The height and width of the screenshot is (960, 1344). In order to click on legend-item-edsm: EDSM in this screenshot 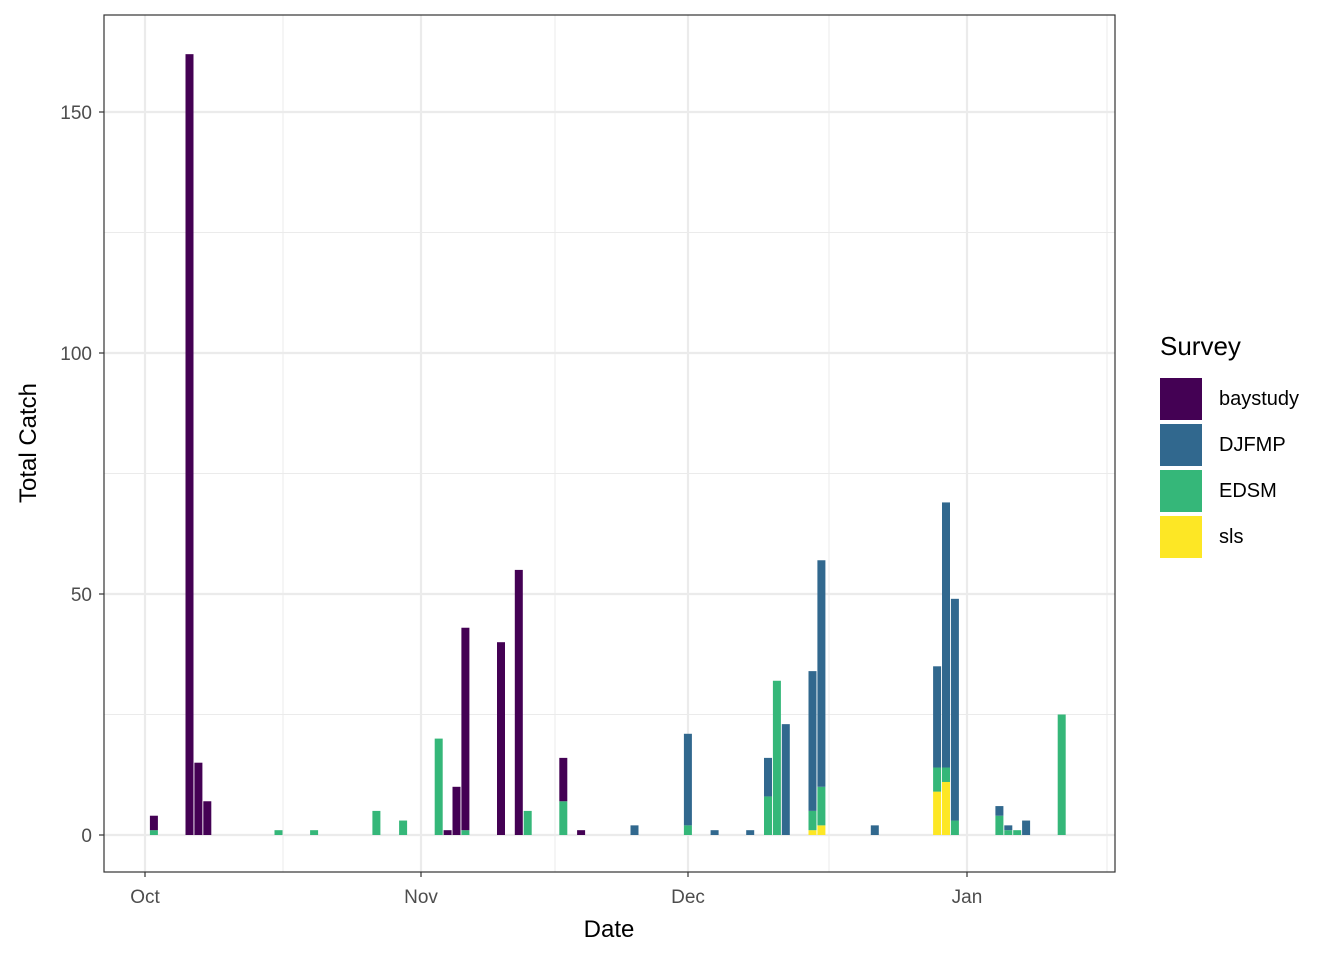, I will do `click(1229, 491)`.